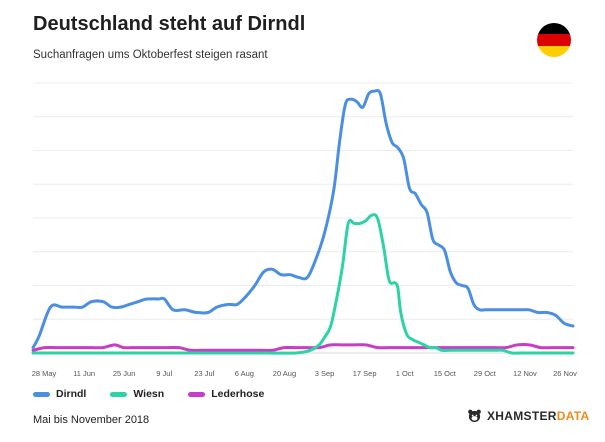 The image size is (605, 442). Describe the element at coordinates (485, 373) in the screenshot. I see `x-tick-label: 29 Oct` at that location.